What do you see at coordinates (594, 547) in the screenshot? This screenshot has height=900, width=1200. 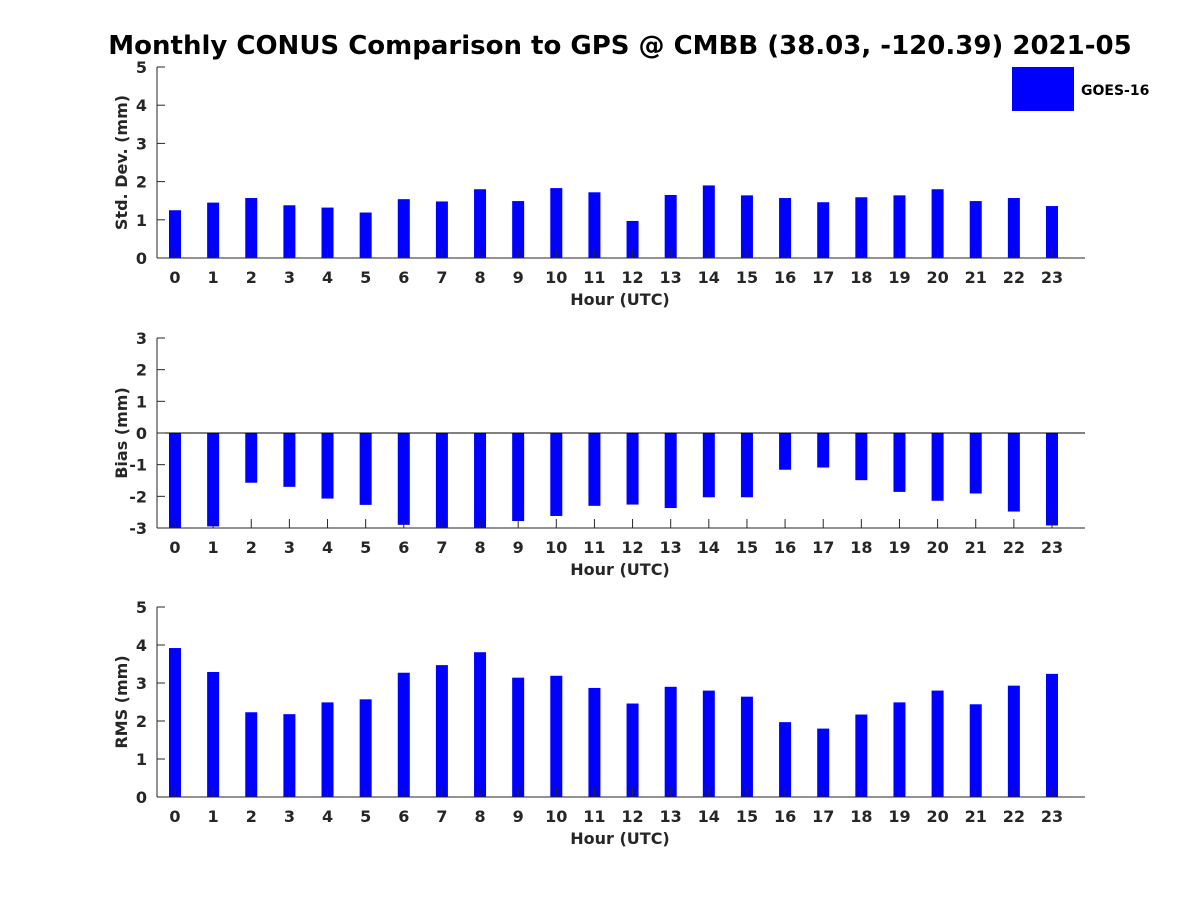 I see `bias-x-tick-label: 11` at bounding box center [594, 547].